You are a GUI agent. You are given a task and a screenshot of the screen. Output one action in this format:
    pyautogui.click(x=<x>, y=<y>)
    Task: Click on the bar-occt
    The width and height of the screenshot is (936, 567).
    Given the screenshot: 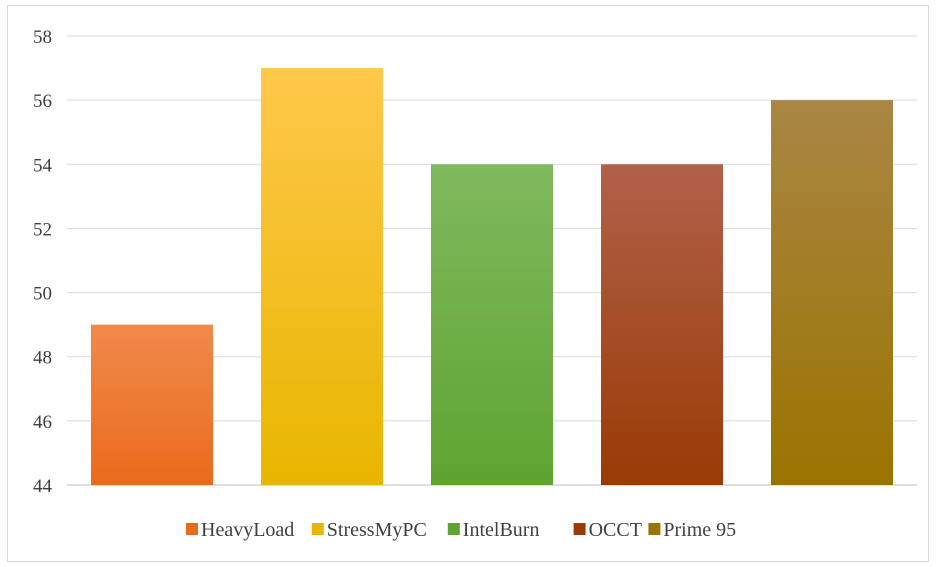 What is the action you would take?
    pyautogui.click(x=662, y=325)
    